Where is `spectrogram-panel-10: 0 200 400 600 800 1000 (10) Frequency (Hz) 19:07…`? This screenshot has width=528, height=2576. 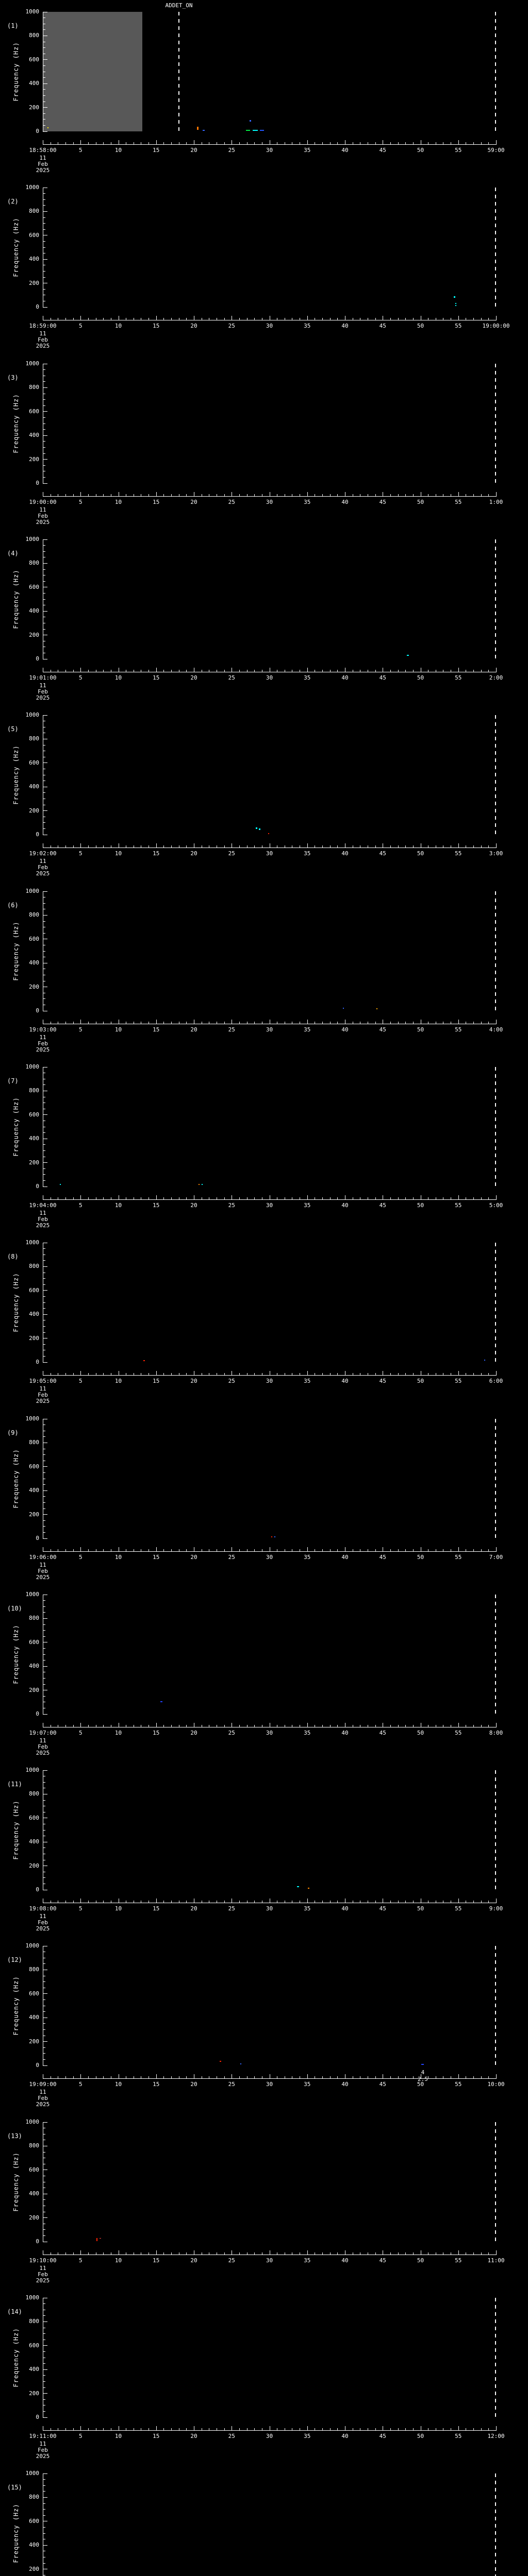
spectrogram-panel-10: 0 200 400 600 800 1000 (10) Frequency (Hz) 19:07… is located at coordinates (264, 1680).